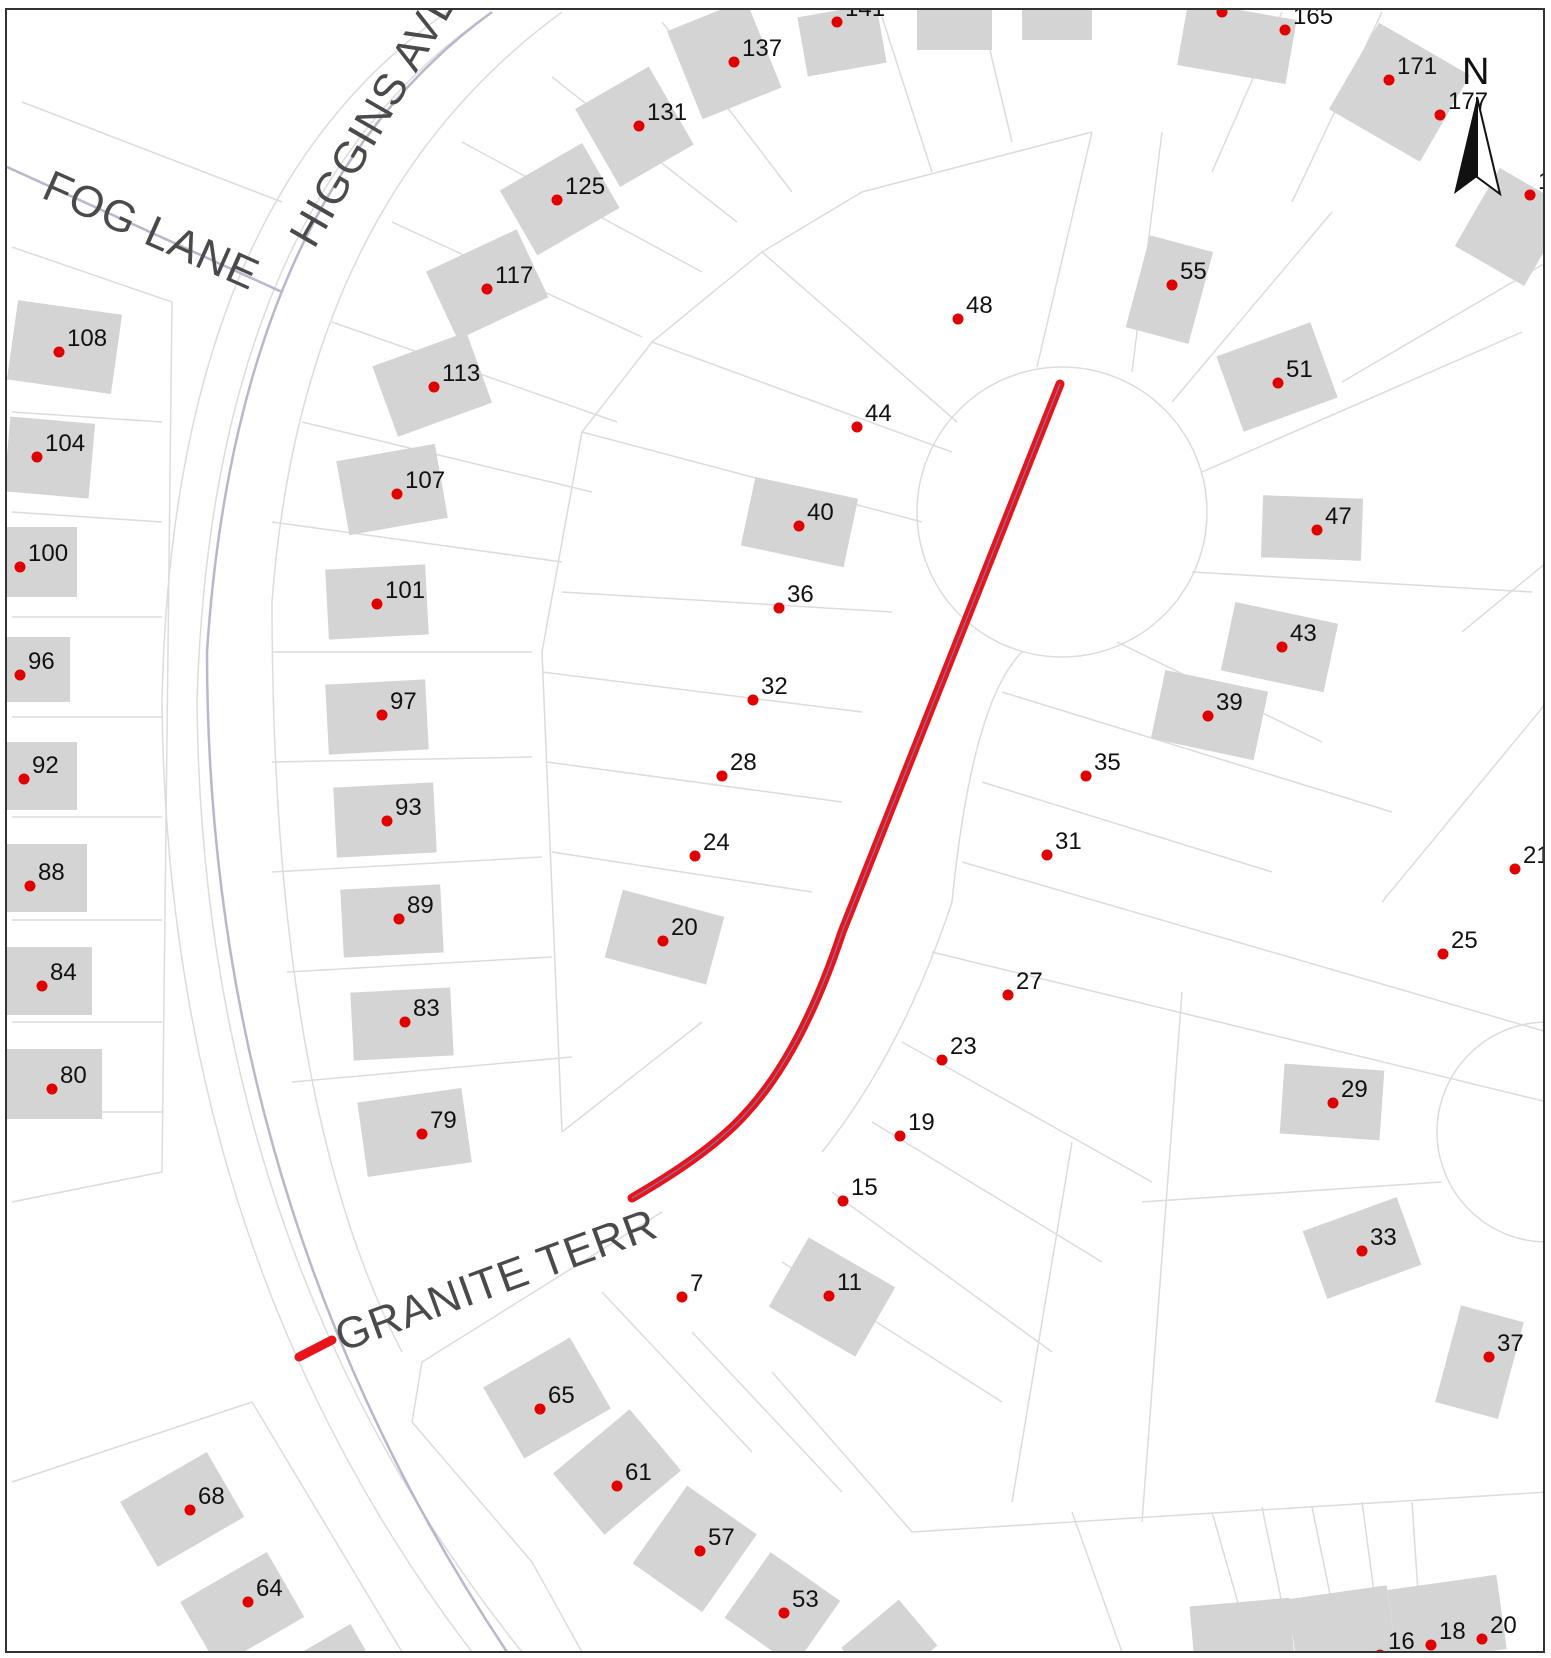 This screenshot has height=1658, width=1551. What do you see at coordinates (1061, 844) in the screenshot?
I see `address-point-31: 31` at bounding box center [1061, 844].